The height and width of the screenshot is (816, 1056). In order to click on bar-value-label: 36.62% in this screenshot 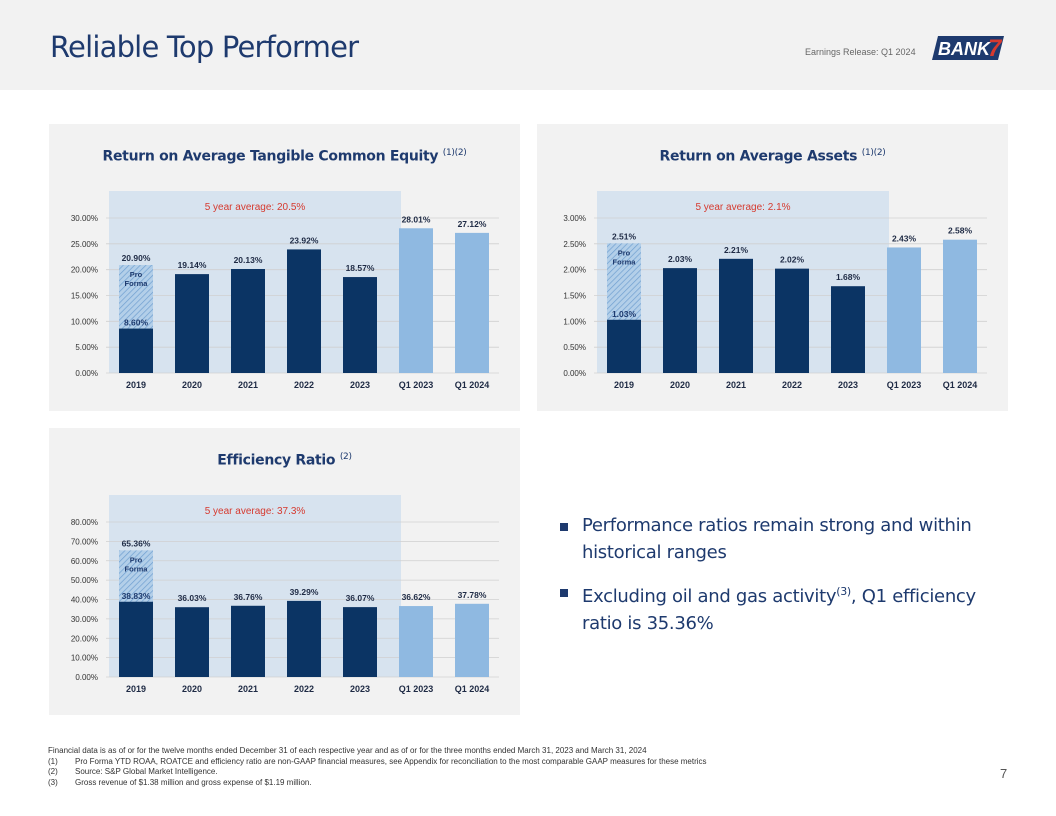, I will do `click(416, 597)`.